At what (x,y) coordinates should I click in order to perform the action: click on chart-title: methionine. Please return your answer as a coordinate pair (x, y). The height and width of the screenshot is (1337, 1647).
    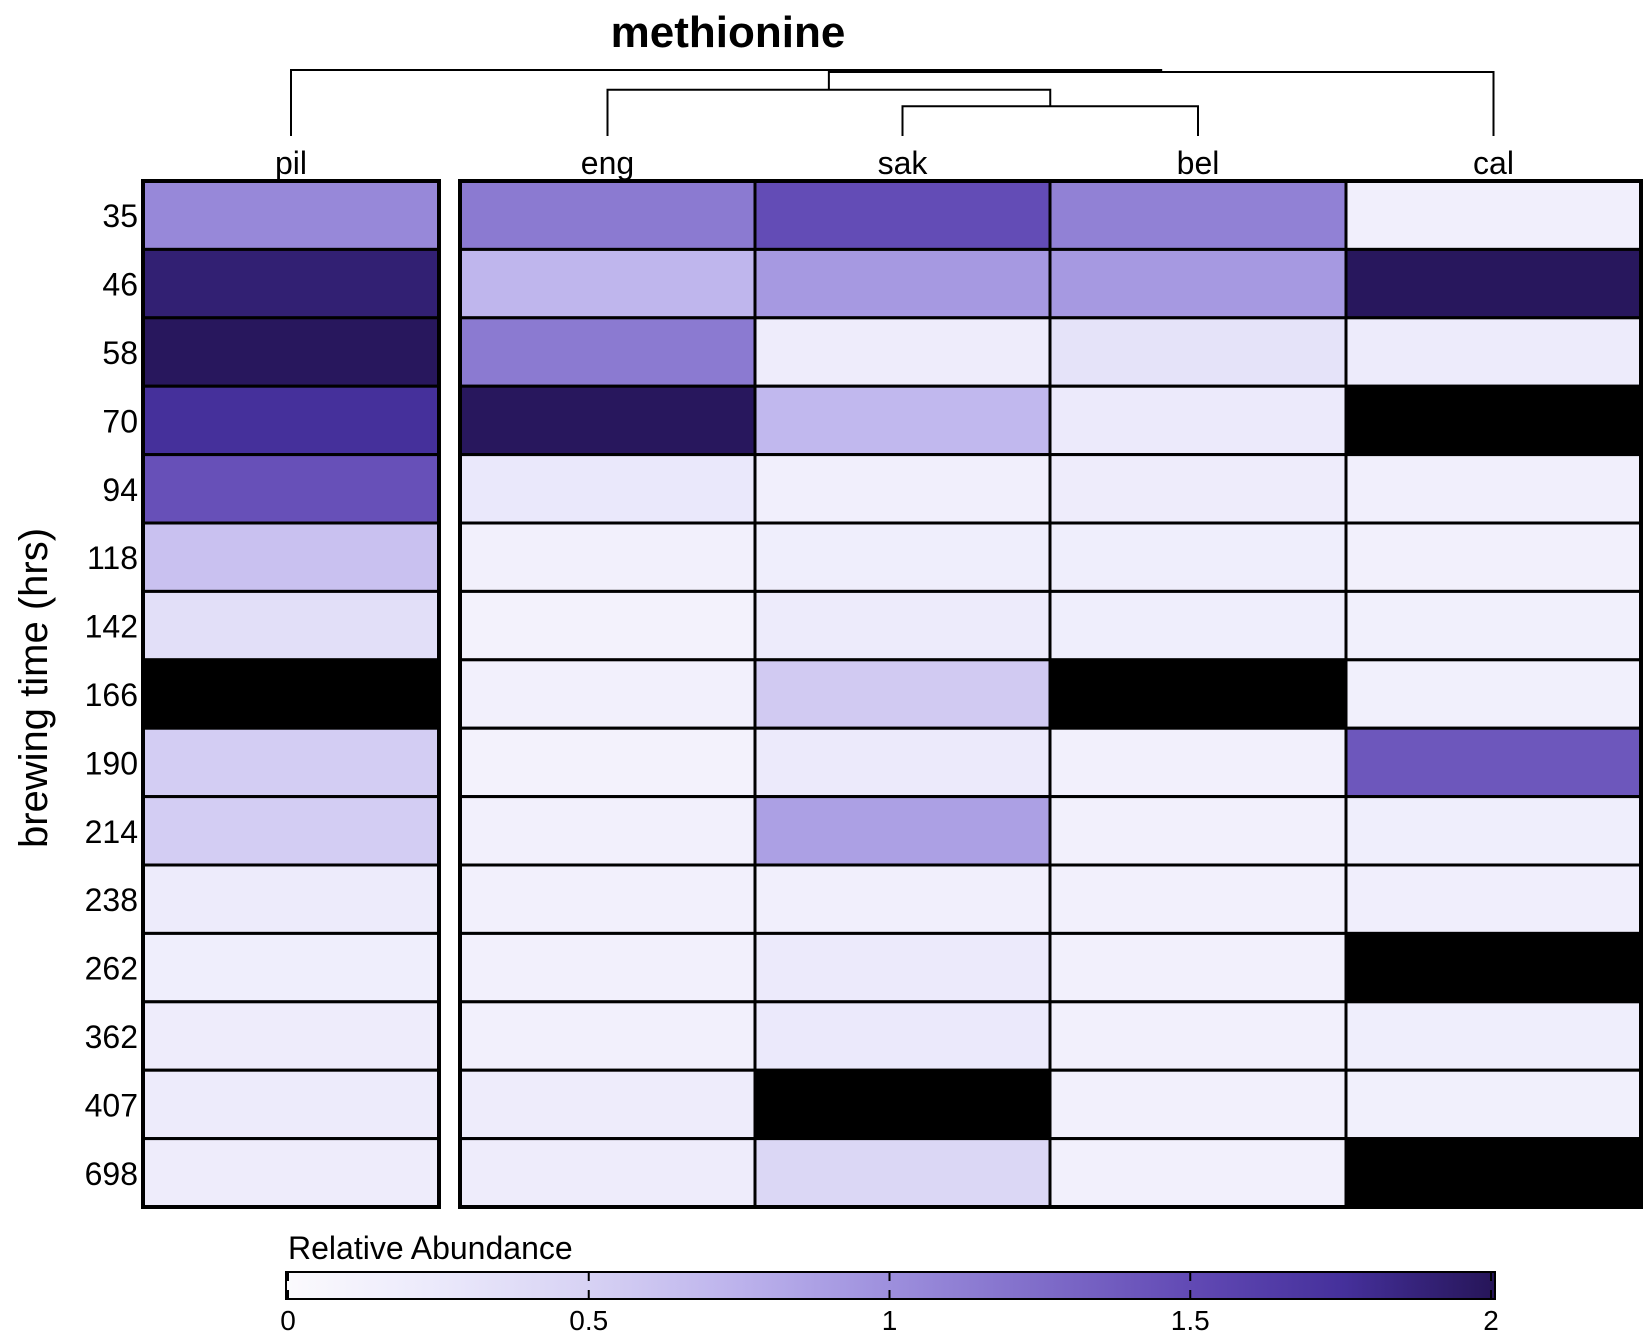
    Looking at the image, I should click on (728, 32).